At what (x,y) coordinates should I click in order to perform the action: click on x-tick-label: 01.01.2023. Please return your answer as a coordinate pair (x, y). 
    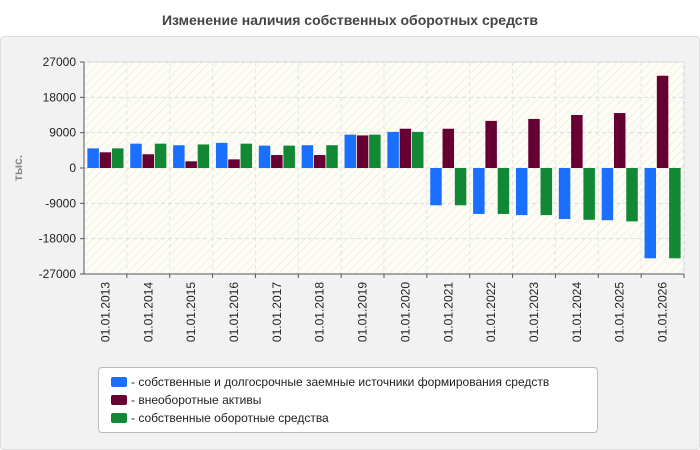
    Looking at the image, I should click on (534, 312).